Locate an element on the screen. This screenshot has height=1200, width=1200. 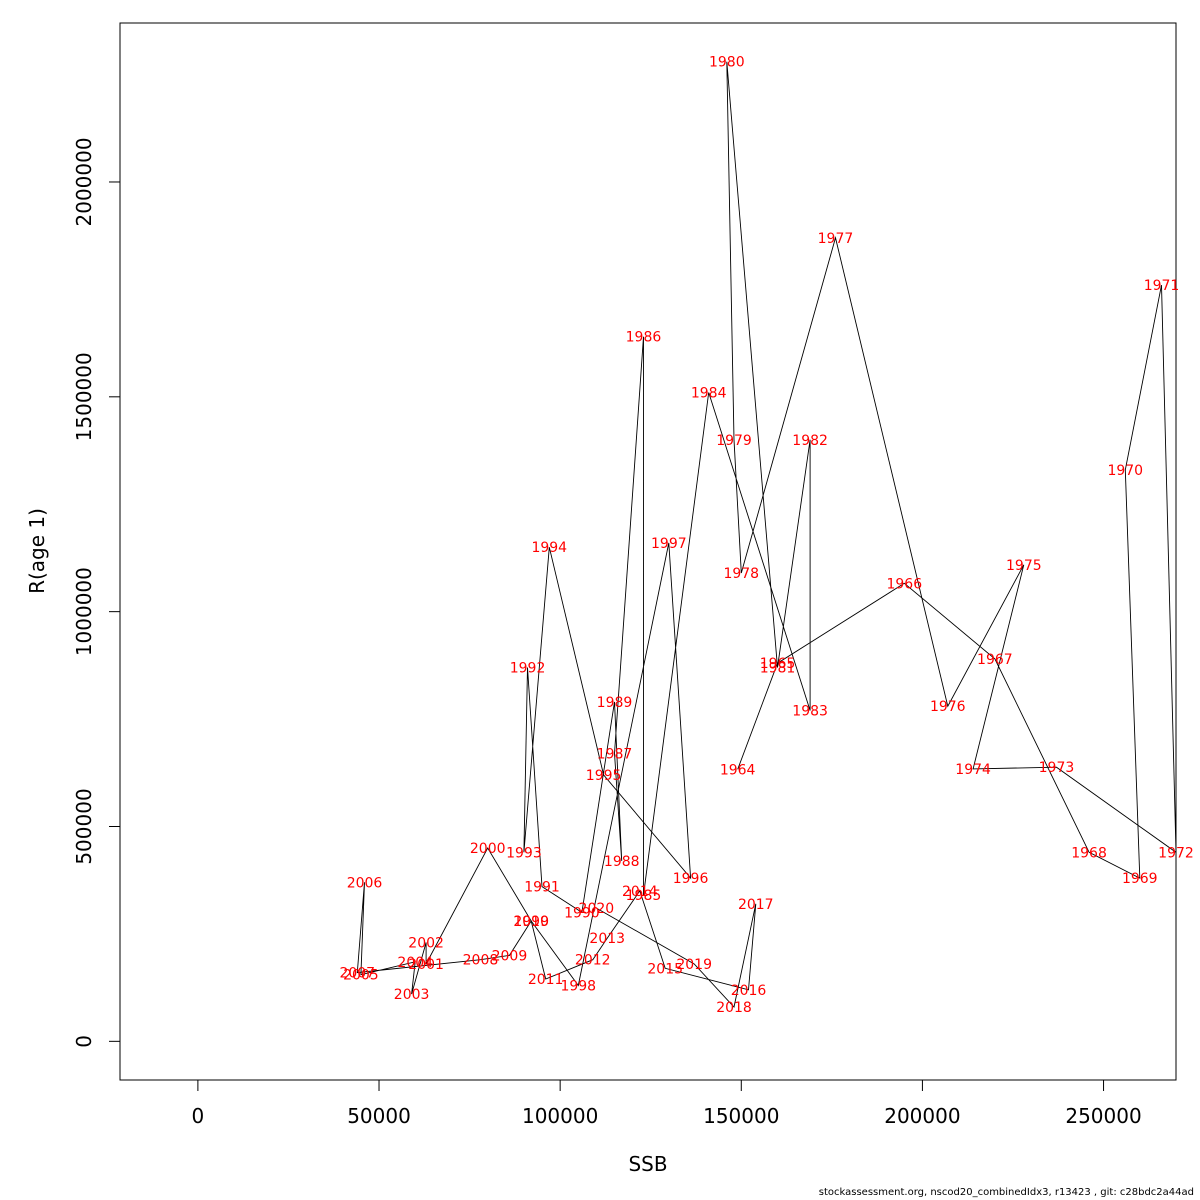
y-tick-label: 2000000 is located at coordinates (84, 181).